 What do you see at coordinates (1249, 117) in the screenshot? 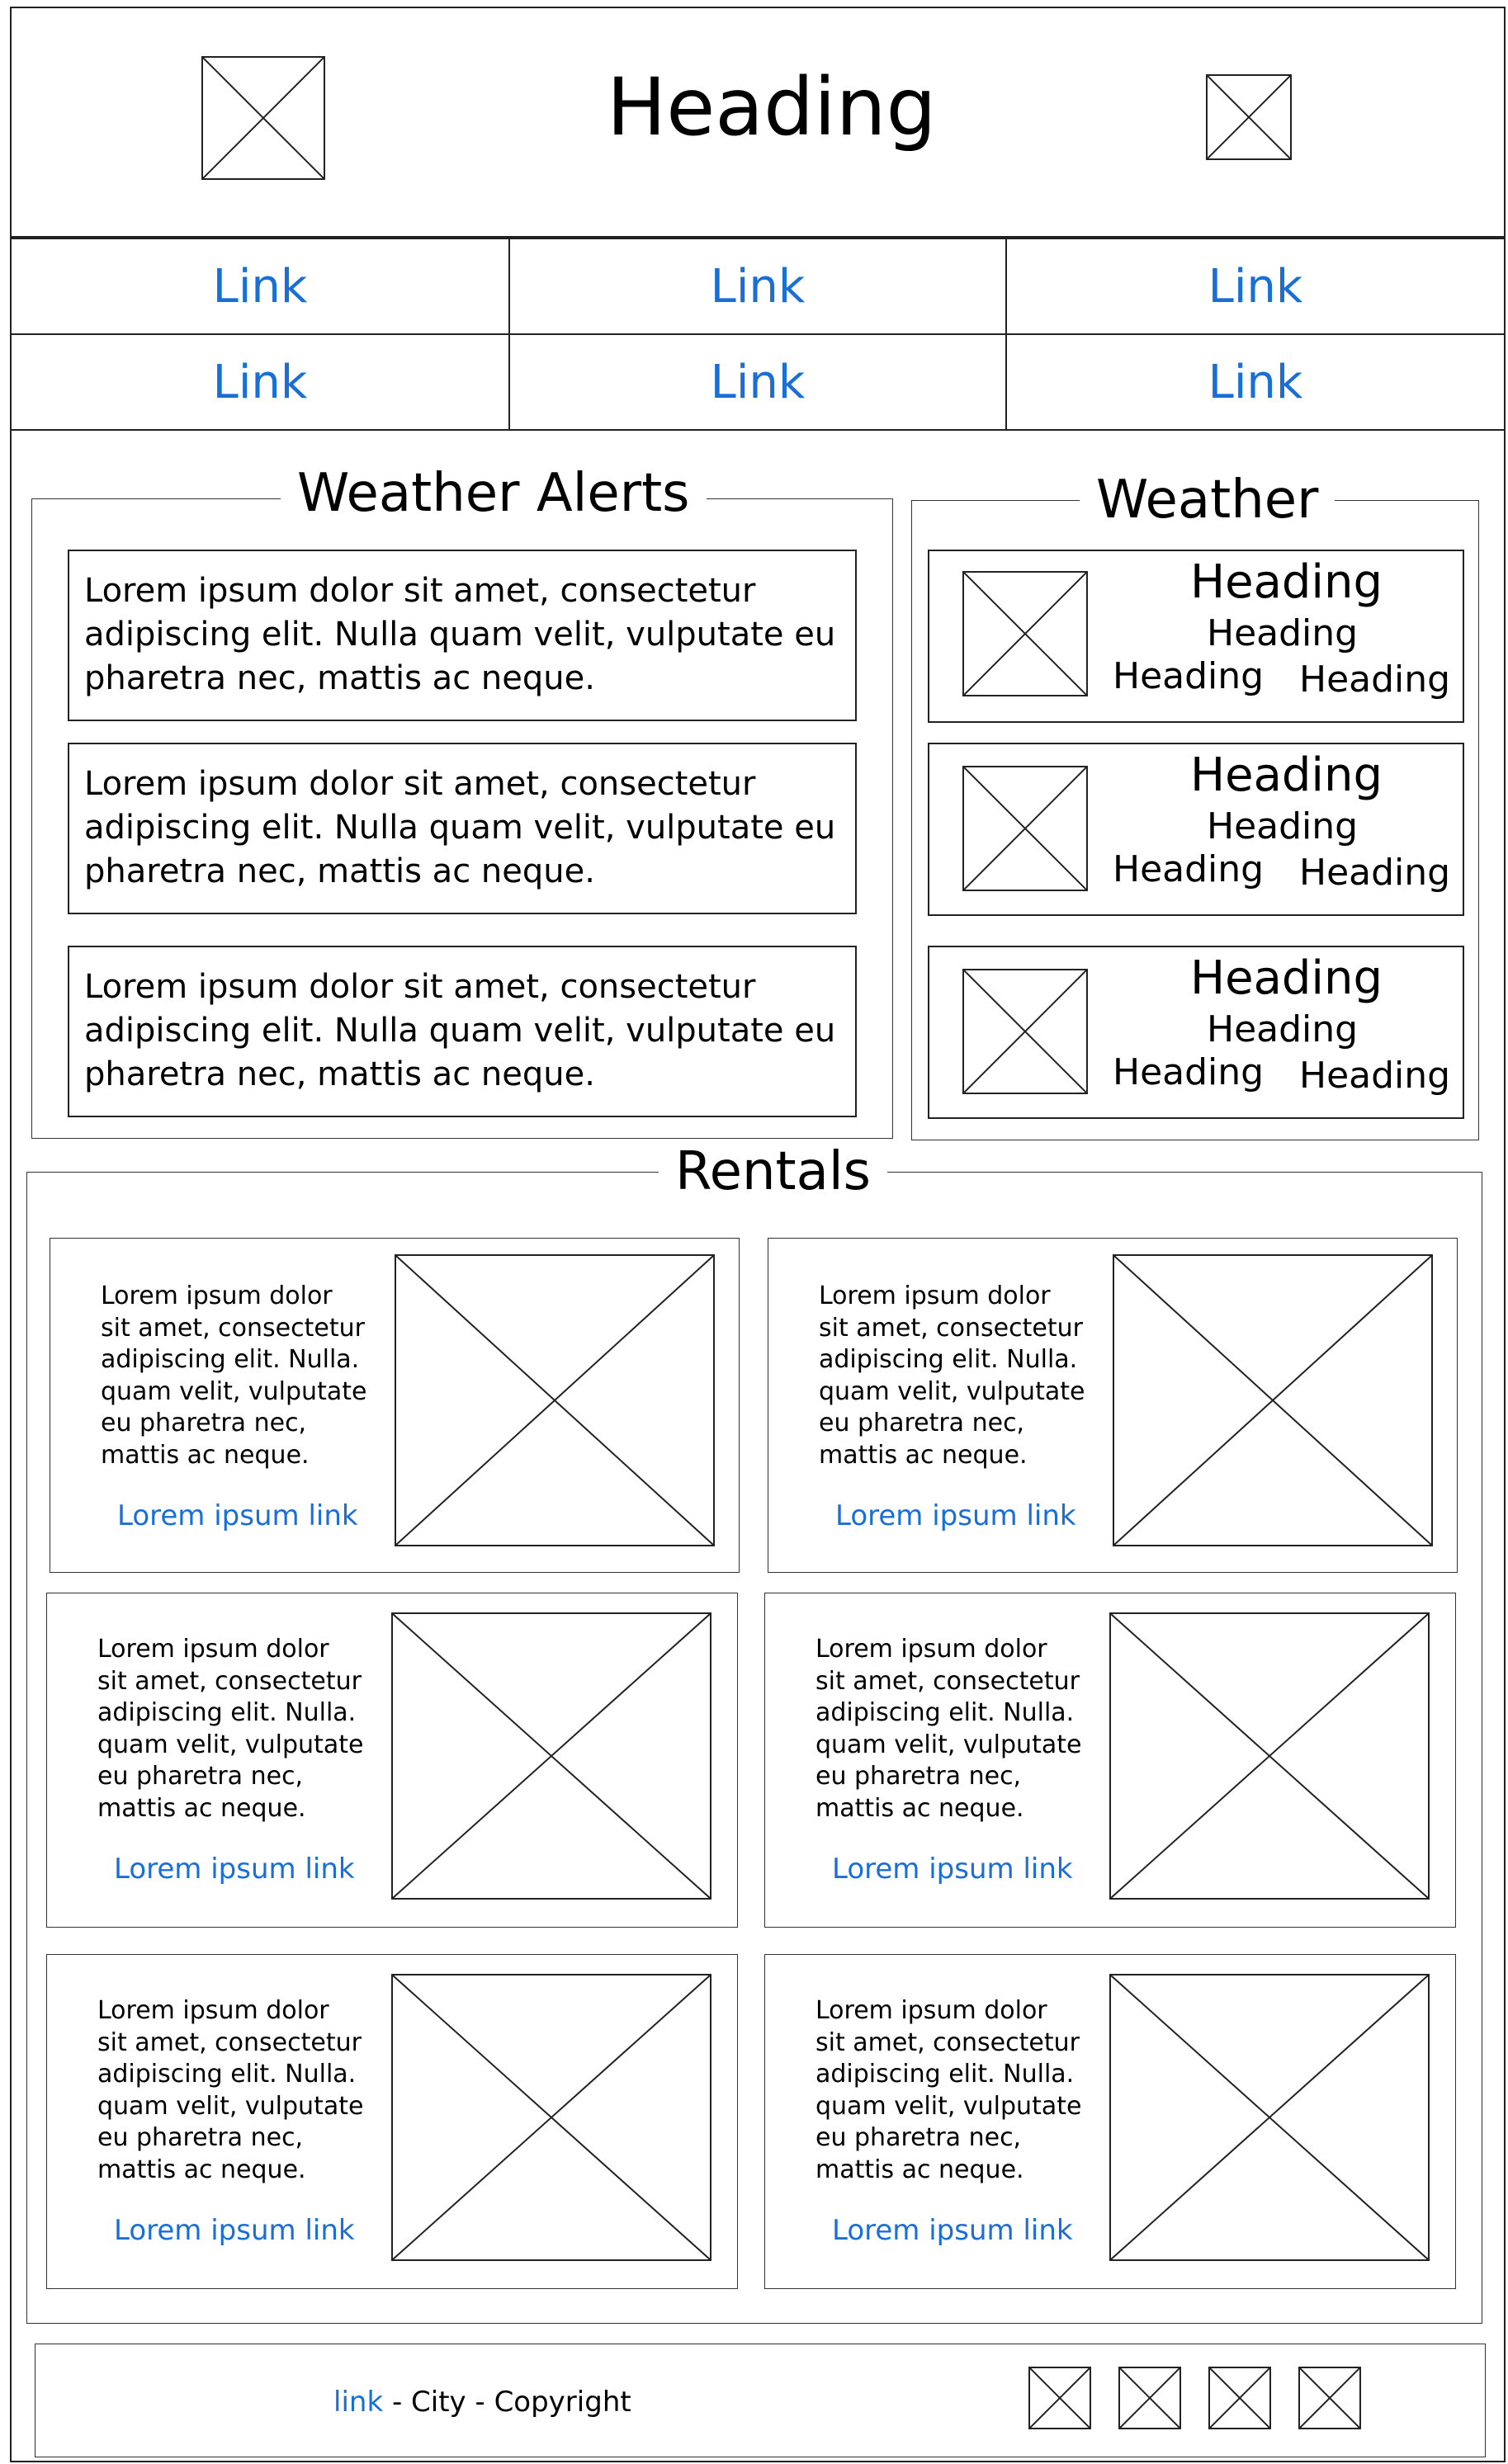
I see `header-icon-placeholder` at bounding box center [1249, 117].